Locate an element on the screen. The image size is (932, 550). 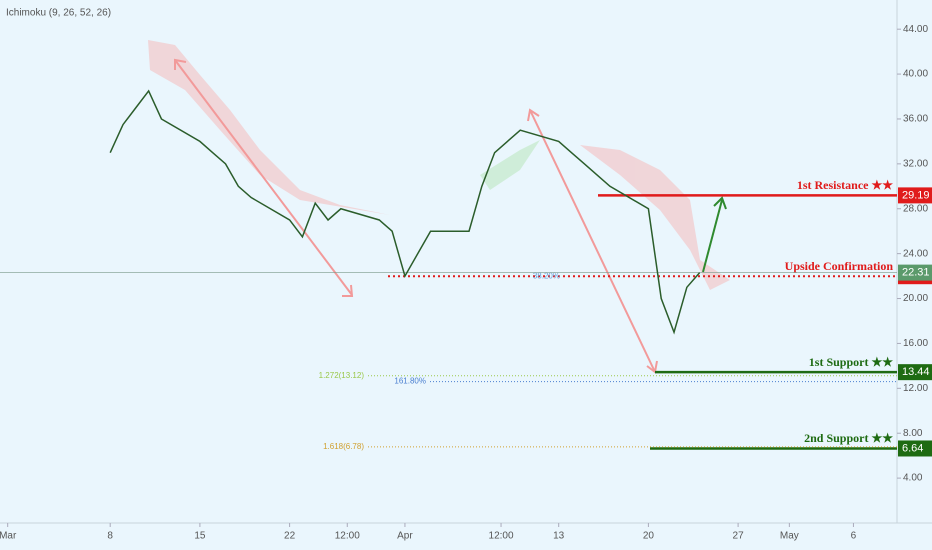
level-label: 1st Resistance ★★ is located at coordinates (845, 185).